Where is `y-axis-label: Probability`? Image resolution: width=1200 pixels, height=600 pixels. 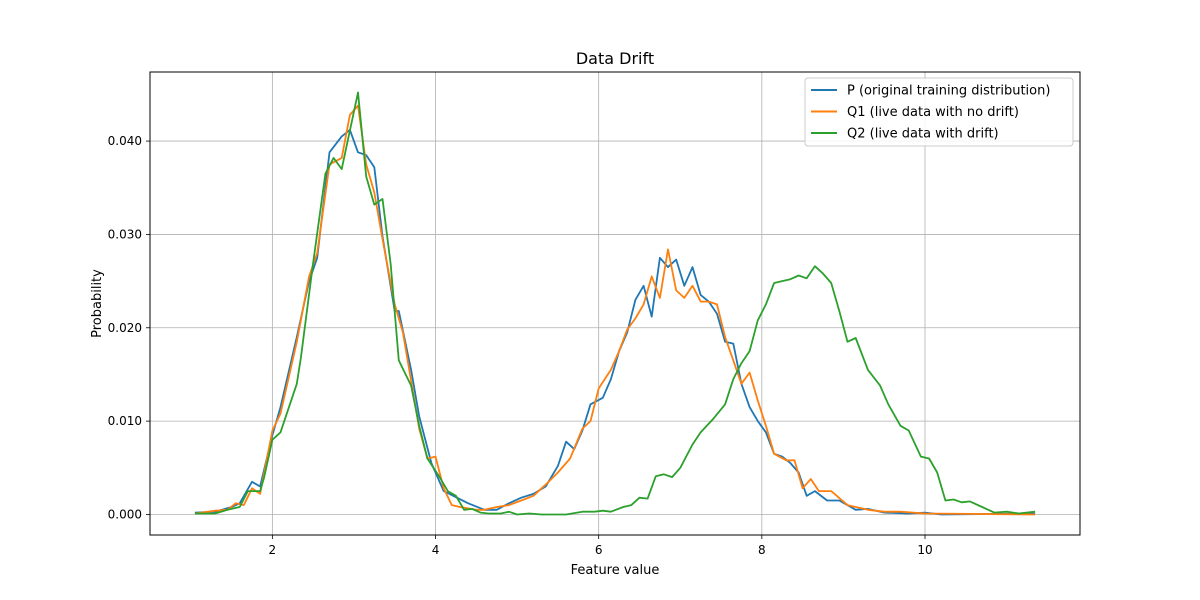
y-axis-label: Probability is located at coordinates (97, 303).